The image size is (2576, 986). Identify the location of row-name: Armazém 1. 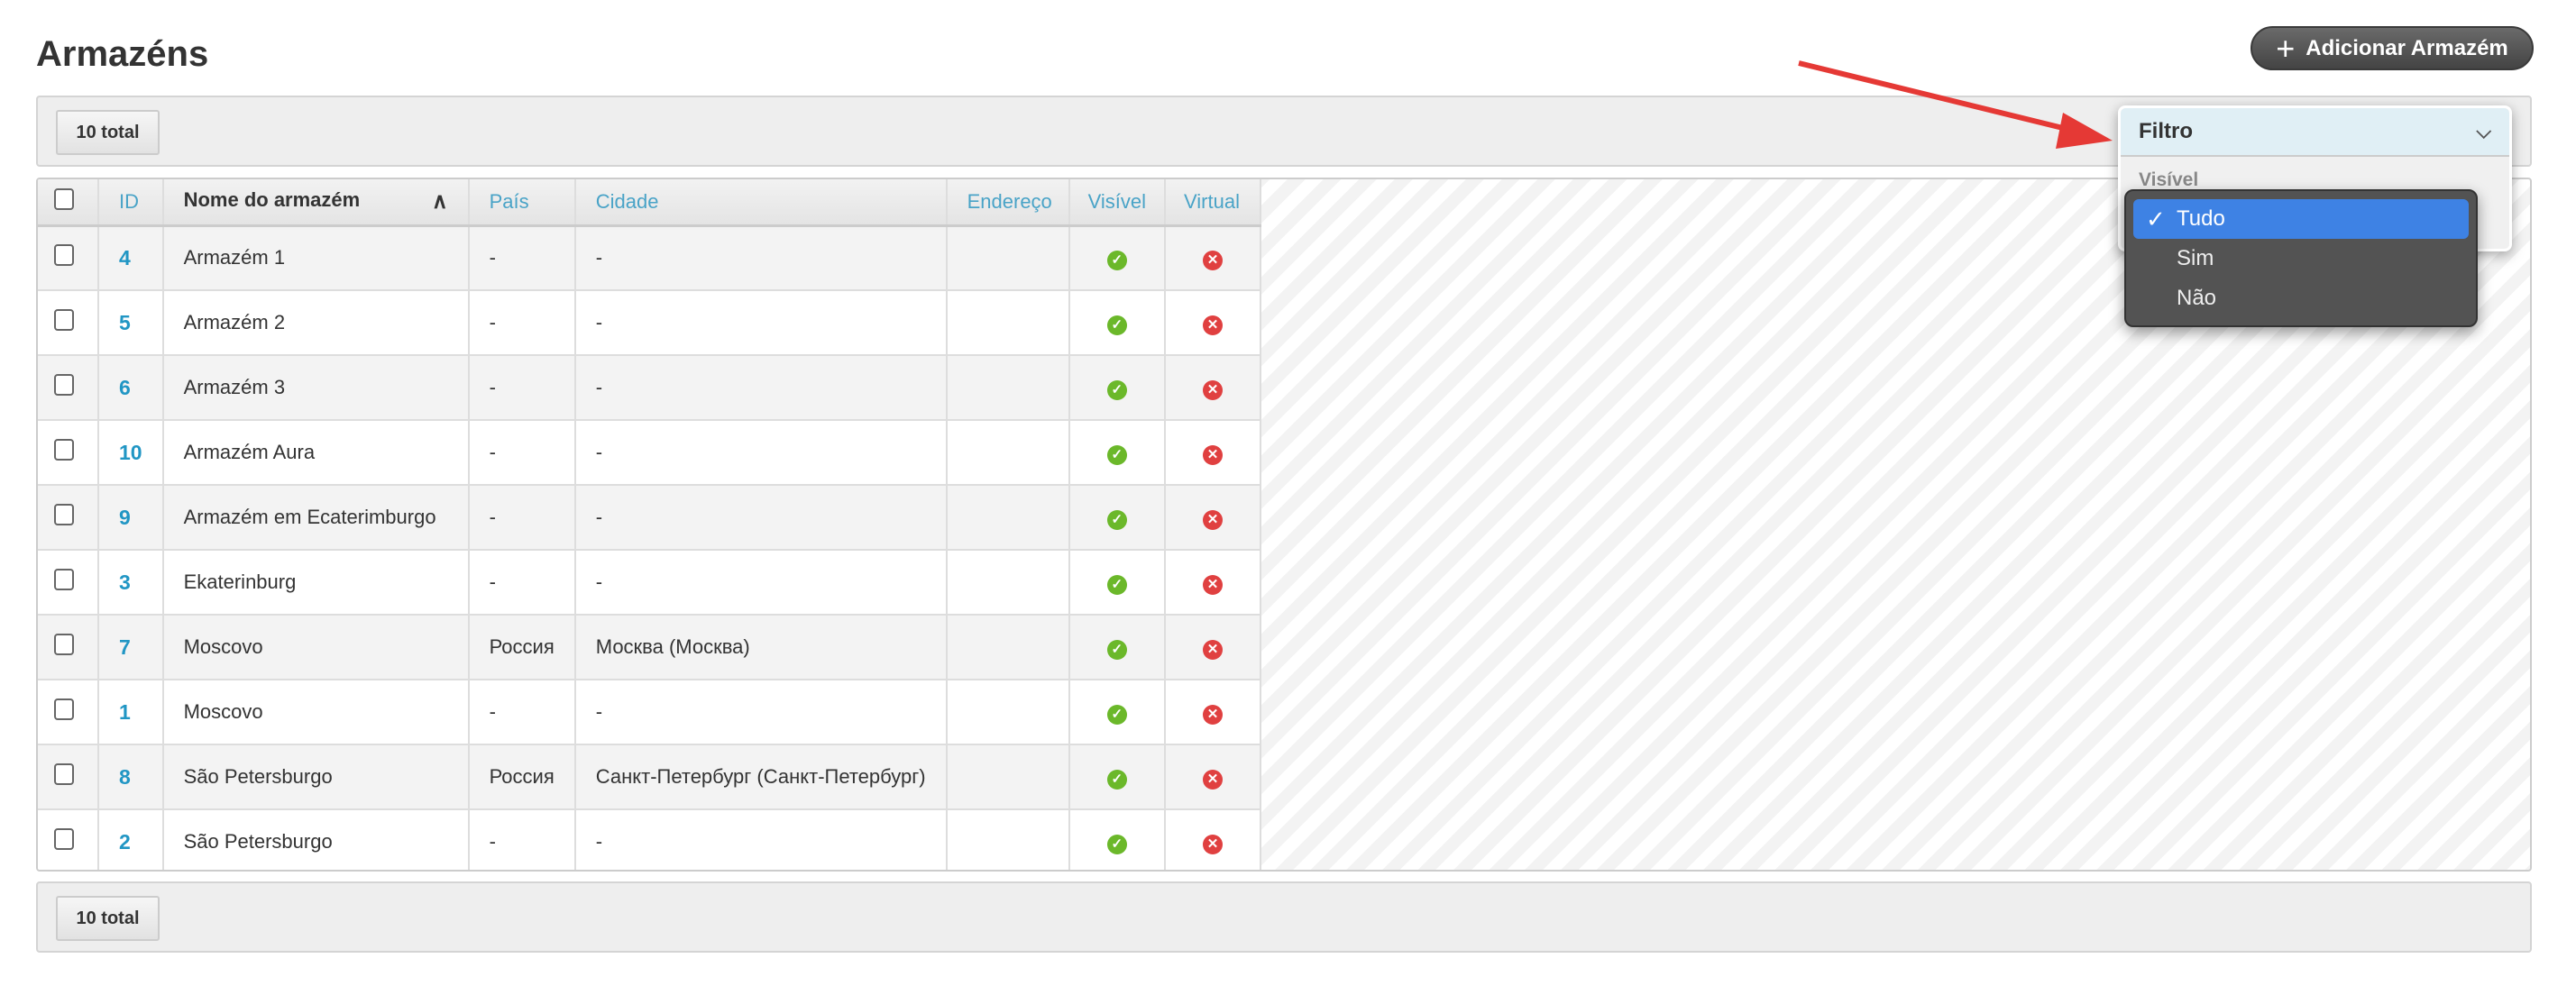
(316, 258).